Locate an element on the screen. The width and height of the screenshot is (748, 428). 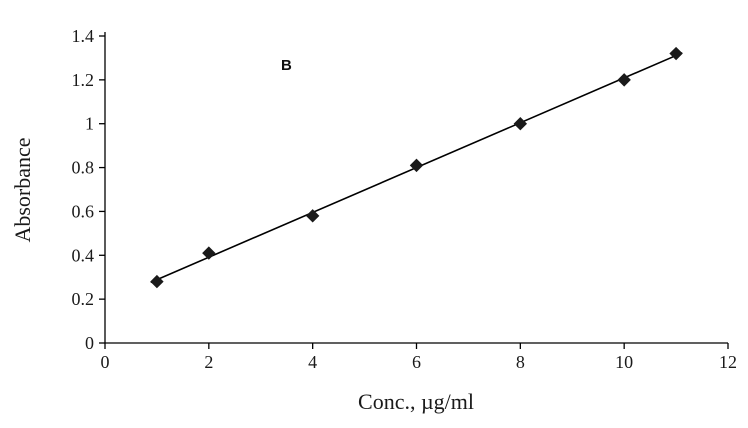
x-tick-label: 2 is located at coordinates (208, 362).